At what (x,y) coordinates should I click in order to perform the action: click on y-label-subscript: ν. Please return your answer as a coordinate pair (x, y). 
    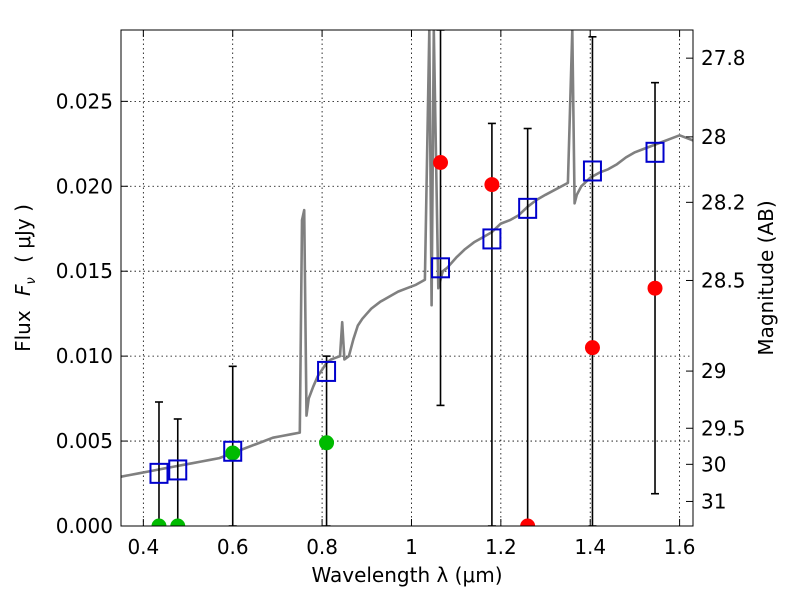
    Looking at the image, I should click on (31, 280).